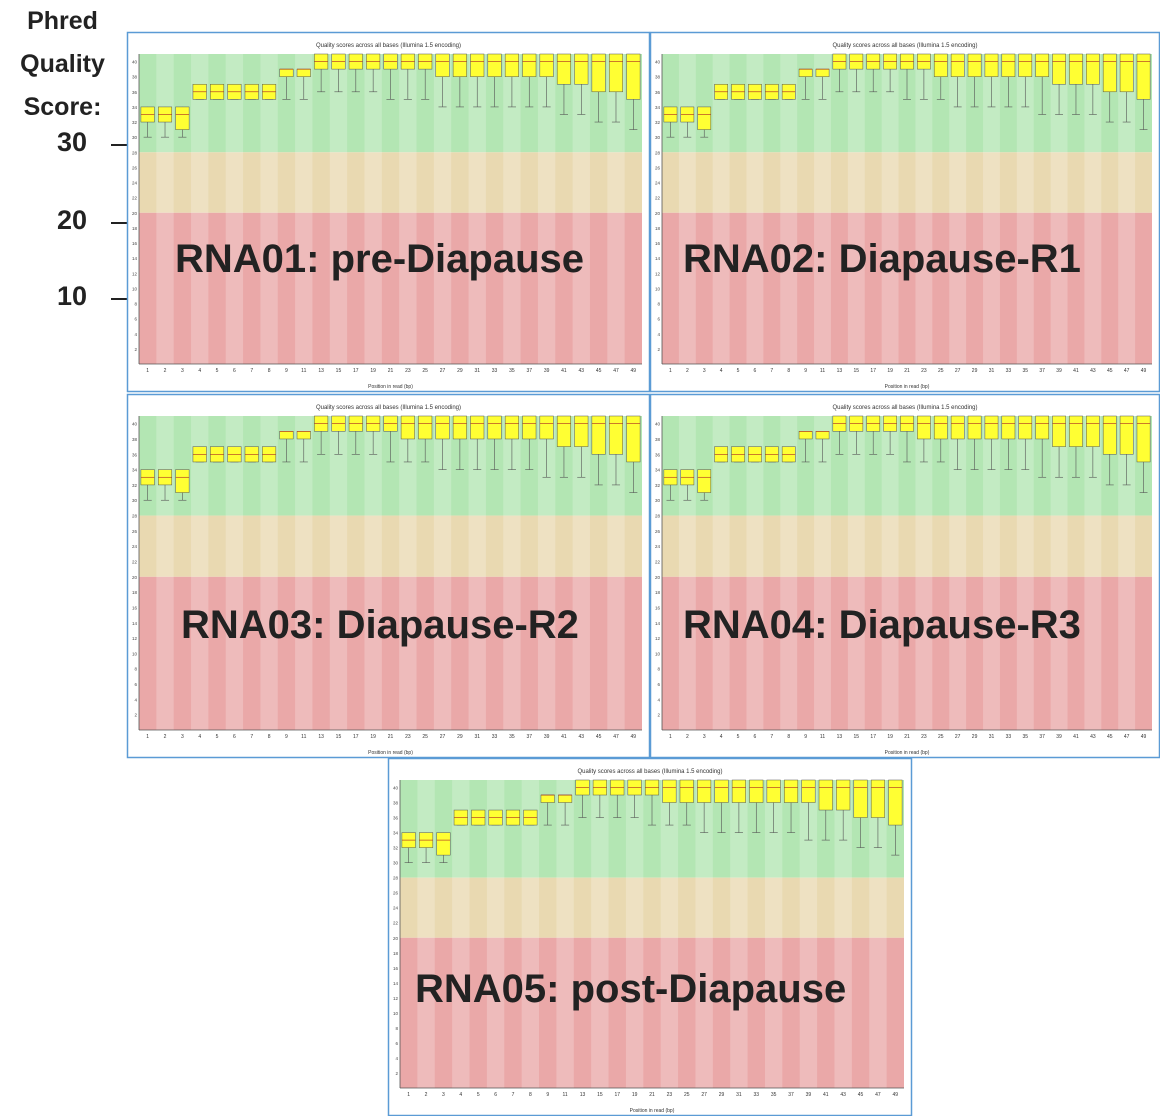 This screenshot has width=1160, height=1116. What do you see at coordinates (62, 21) in the screenshot?
I see `phred-axis-title-line-1: Phred` at bounding box center [62, 21].